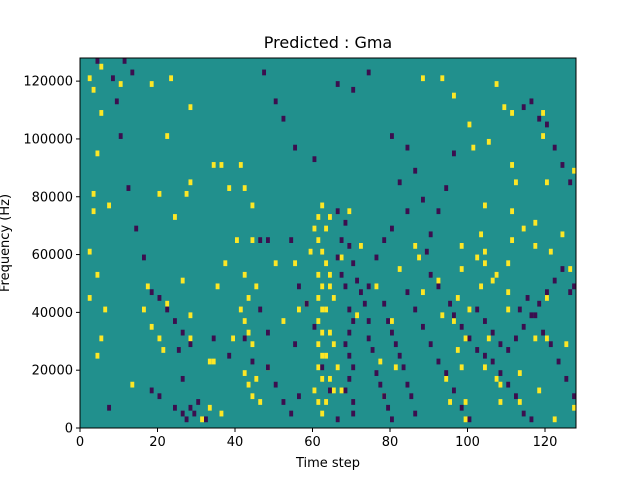 The height and width of the screenshot is (480, 640). What do you see at coordinates (52, 313) in the screenshot?
I see `y-tick-label: 40000` at bounding box center [52, 313].